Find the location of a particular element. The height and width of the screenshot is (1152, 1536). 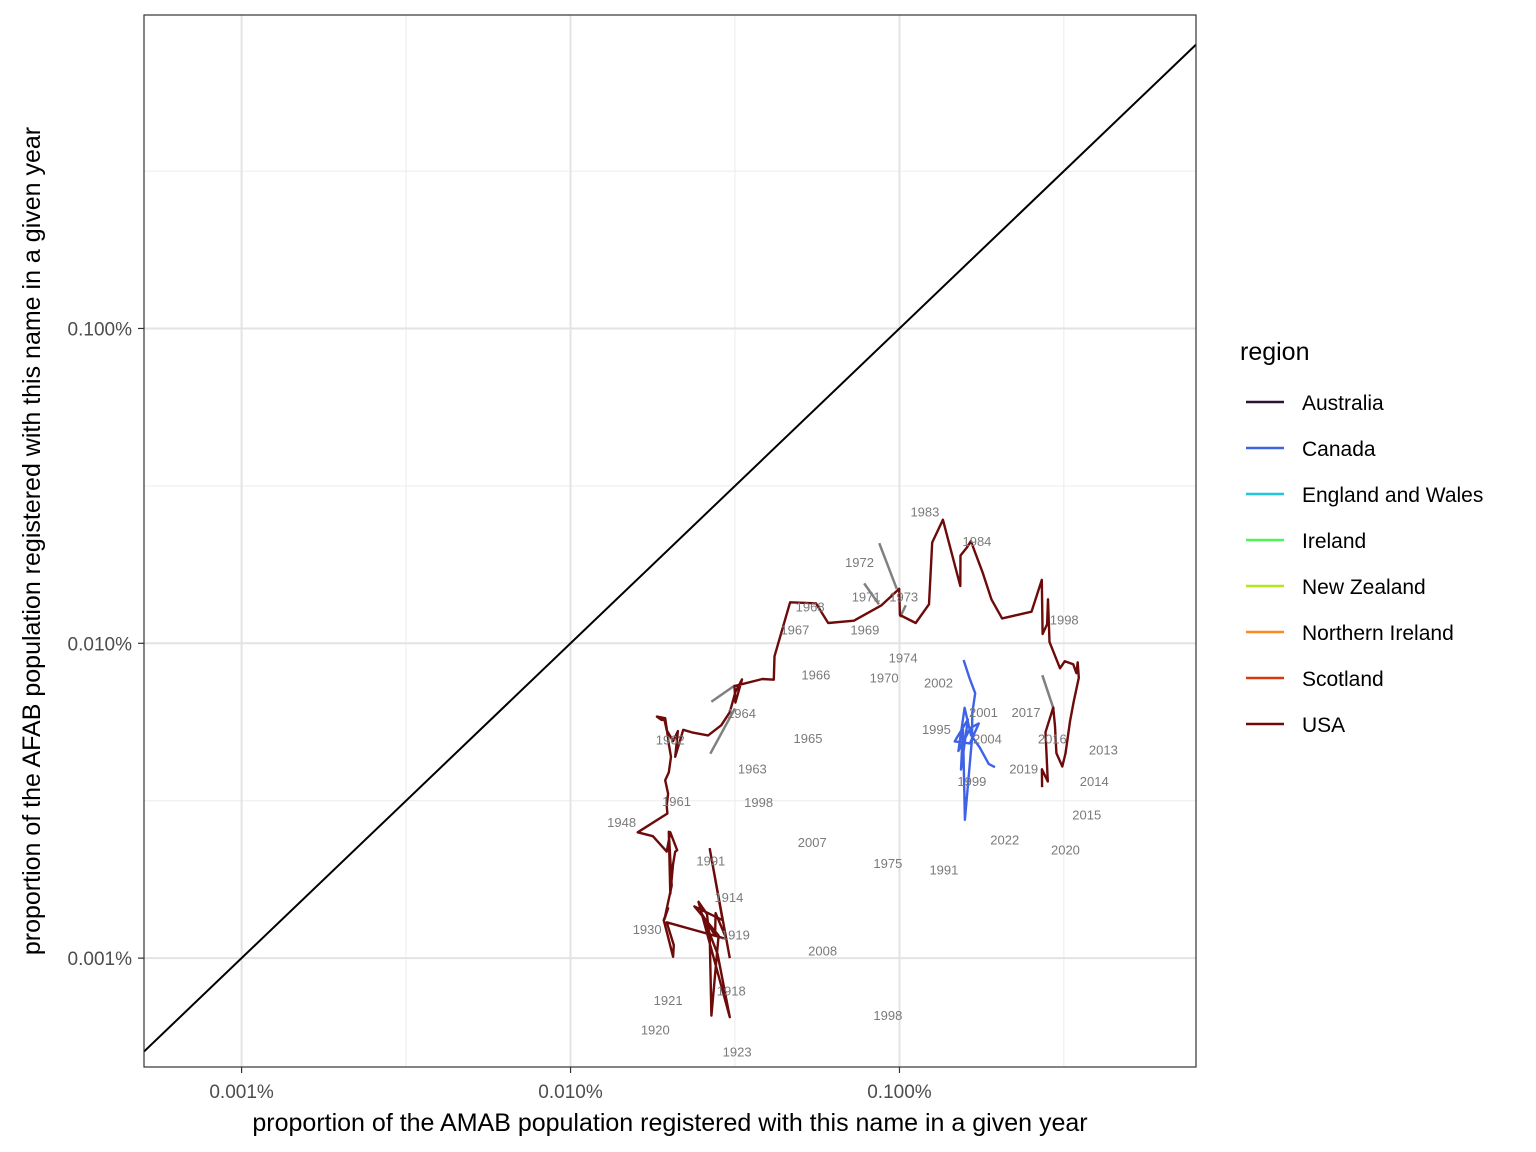

year-label: 1970 is located at coordinates (884, 678).